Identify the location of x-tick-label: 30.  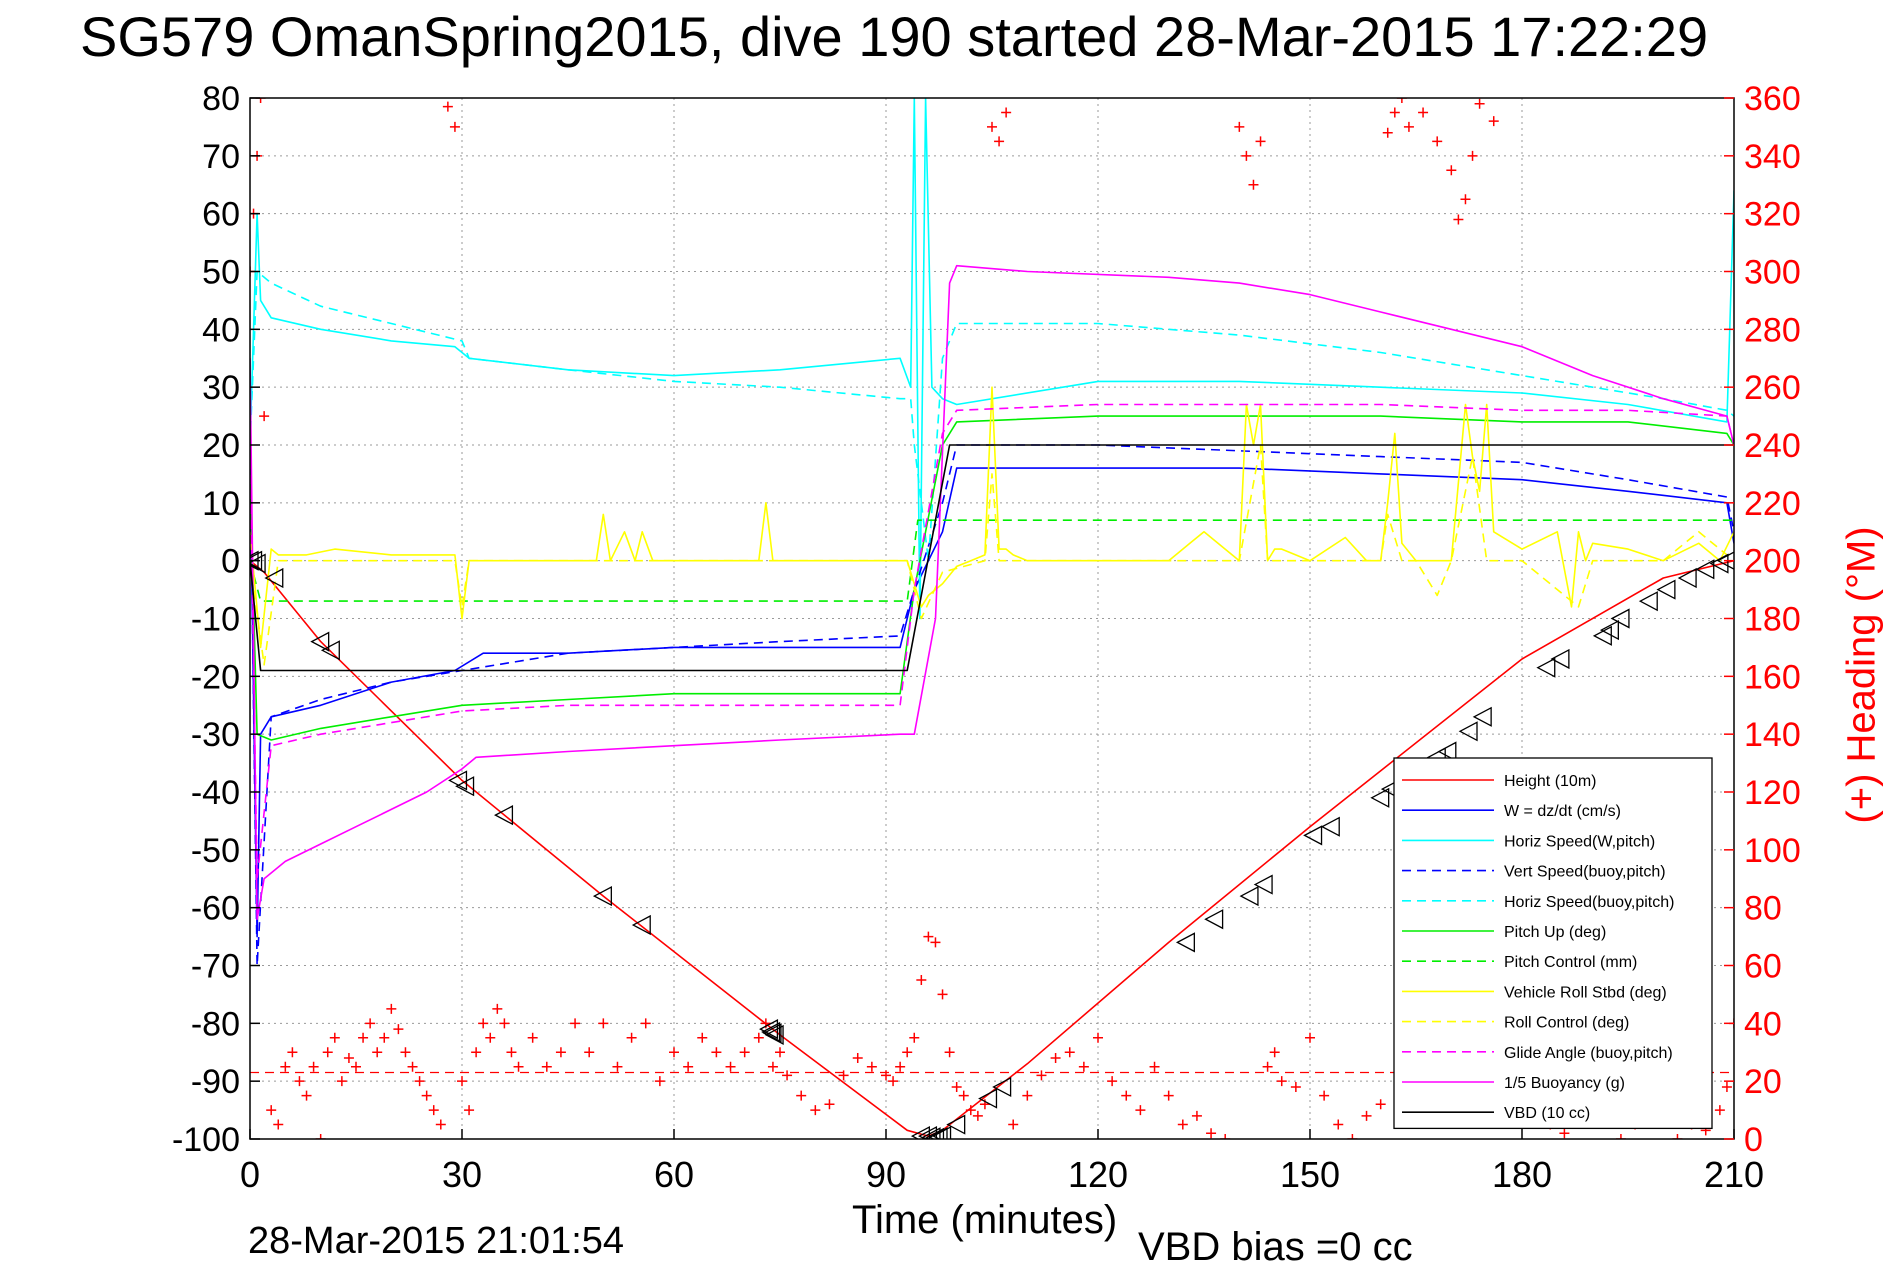
(462, 1174).